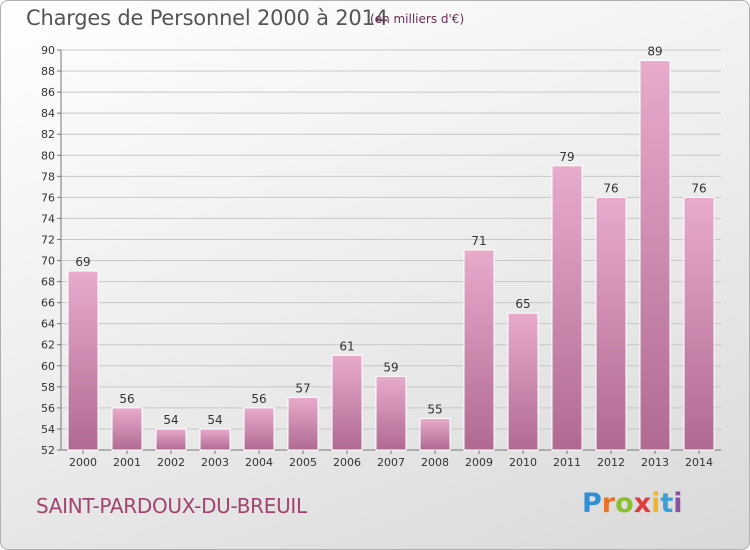 This screenshot has width=750, height=550. What do you see at coordinates (48, 134) in the screenshot?
I see `y-tick-label: 82` at bounding box center [48, 134].